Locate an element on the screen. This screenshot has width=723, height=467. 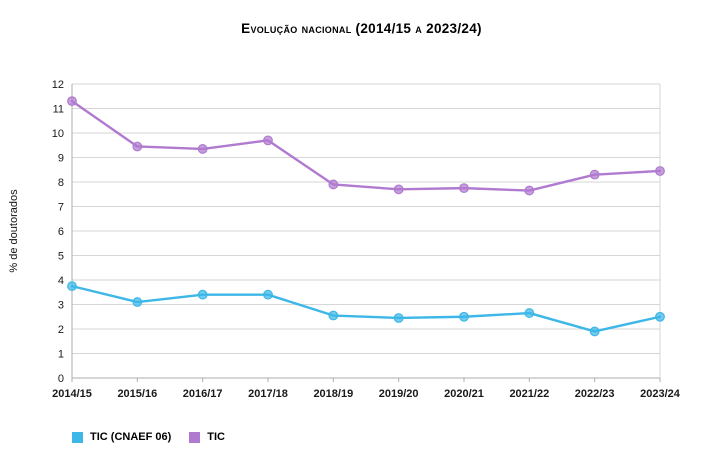
legend-item-tic-cnaef06: TIC (CNAEF 06) is located at coordinates (121, 437).